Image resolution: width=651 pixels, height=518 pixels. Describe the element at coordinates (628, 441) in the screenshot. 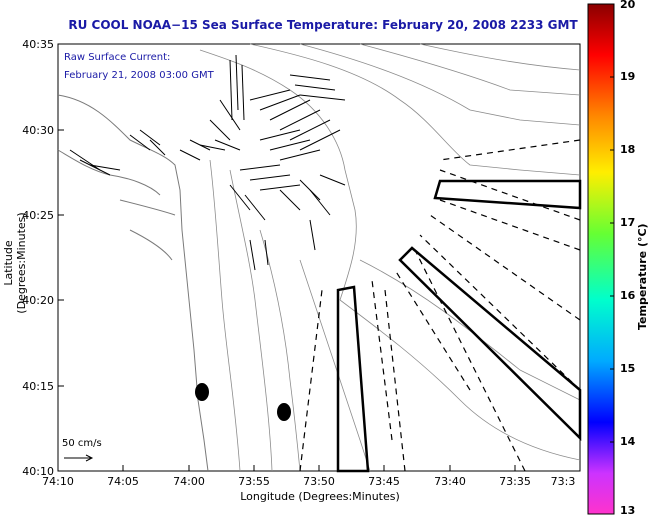

I see `colorbar-tick-label: 14` at that location.